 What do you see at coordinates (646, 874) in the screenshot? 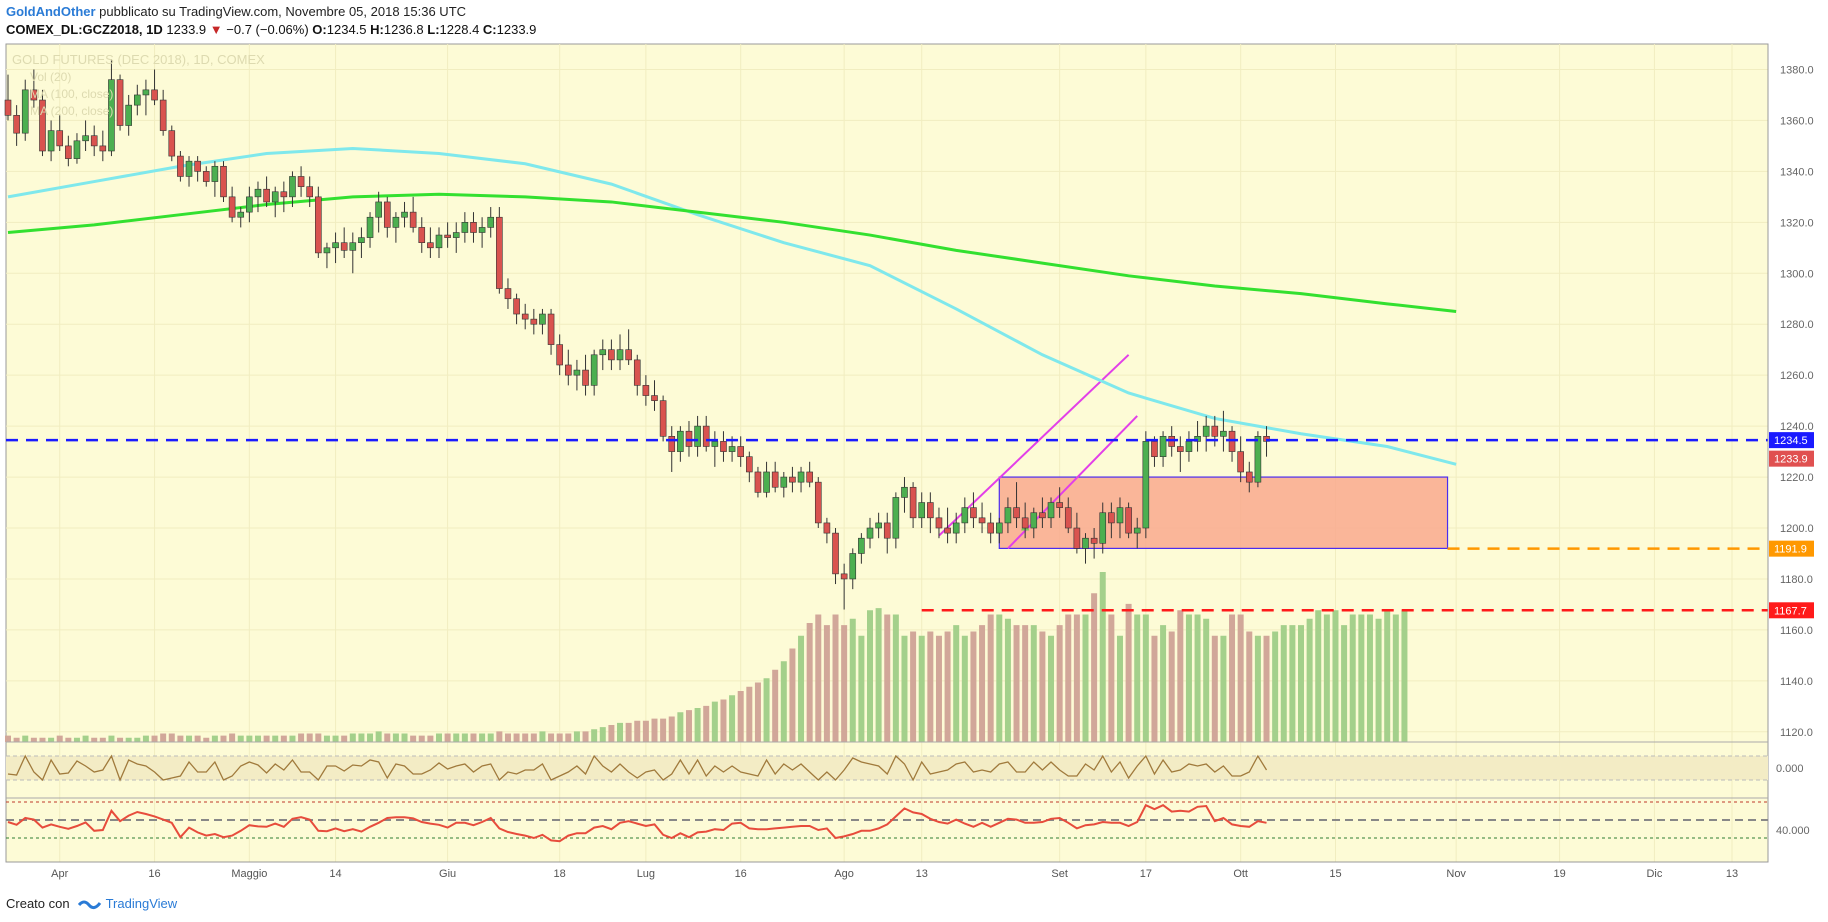
I see `time-tick-label: Lug` at bounding box center [646, 874].